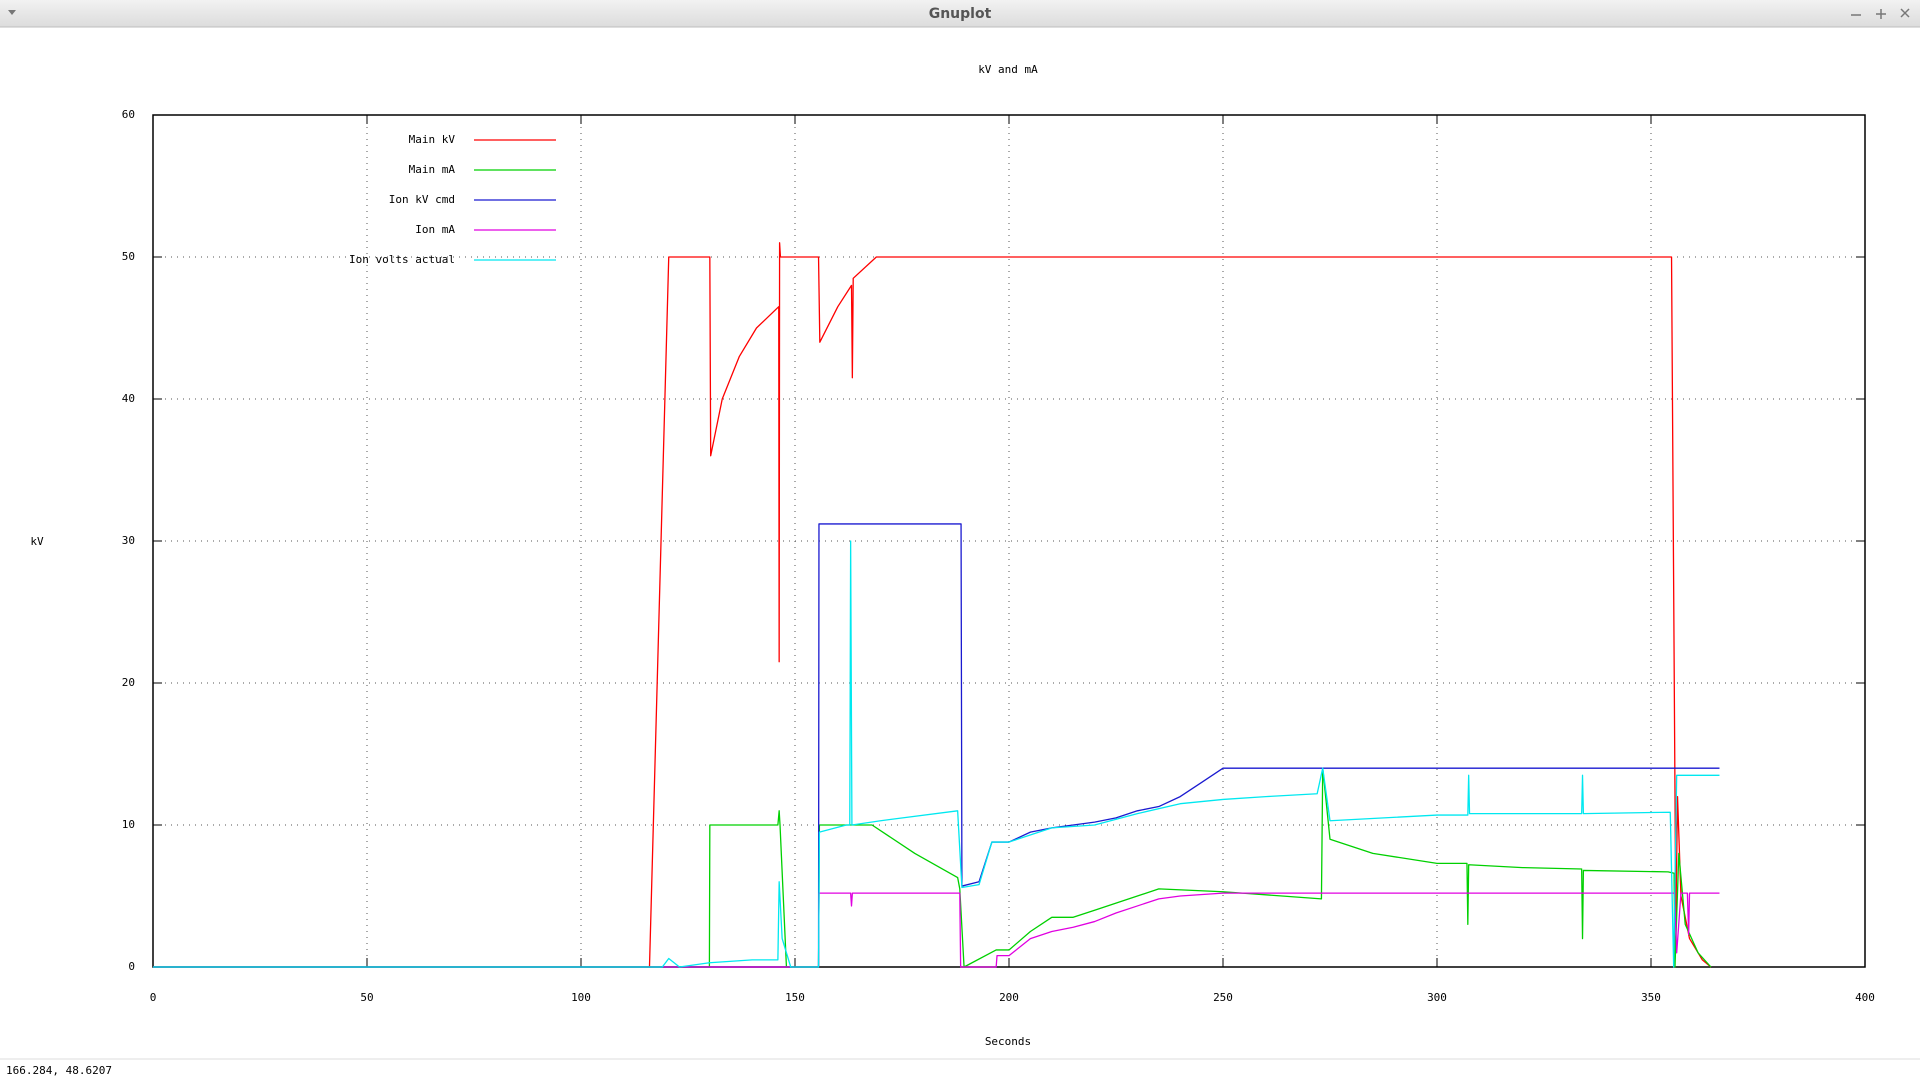 The width and height of the screenshot is (1920, 1079). What do you see at coordinates (1905, 13) in the screenshot?
I see `close-button` at bounding box center [1905, 13].